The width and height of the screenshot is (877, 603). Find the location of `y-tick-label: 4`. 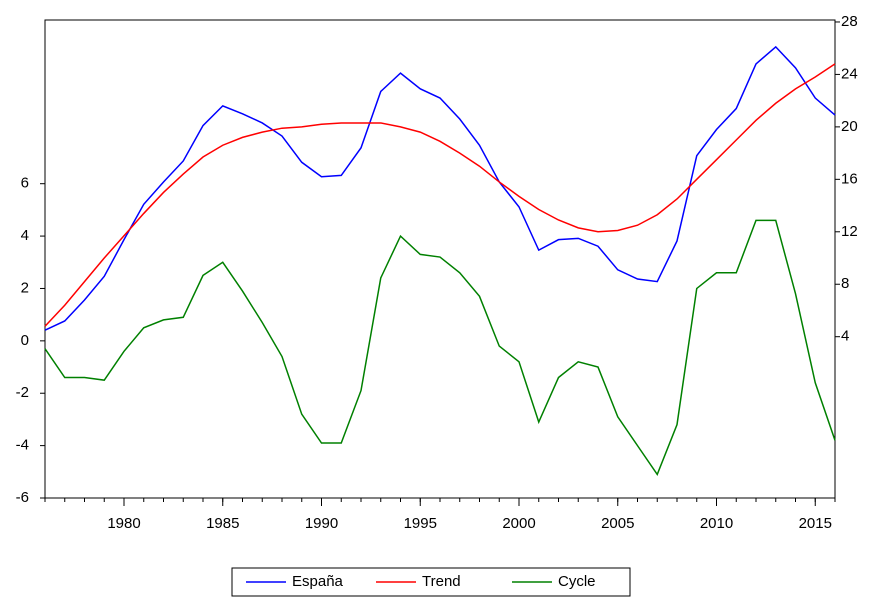

y-tick-label: 4 is located at coordinates (25, 235).